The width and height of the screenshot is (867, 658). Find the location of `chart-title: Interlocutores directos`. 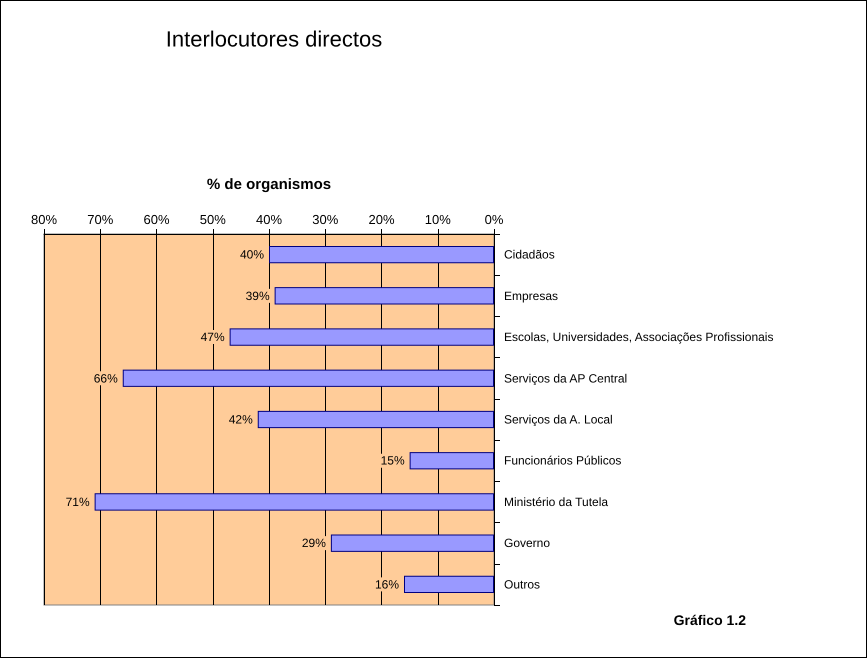

chart-title: Interlocutores directos is located at coordinates (274, 39).